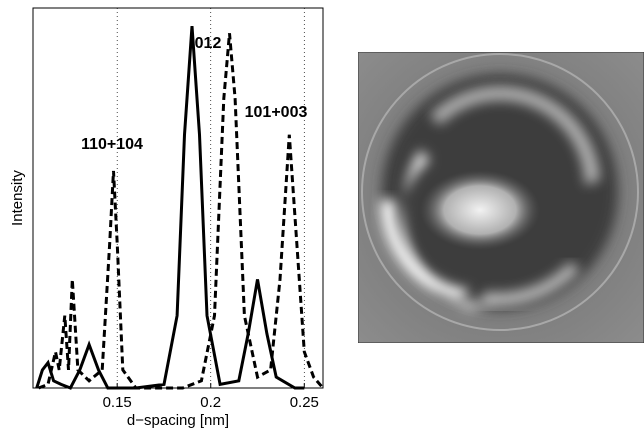 This screenshot has width=644, height=436. Describe the element at coordinates (178, 420) in the screenshot. I see `x-axis-label: d−spacing [nm]` at that location.